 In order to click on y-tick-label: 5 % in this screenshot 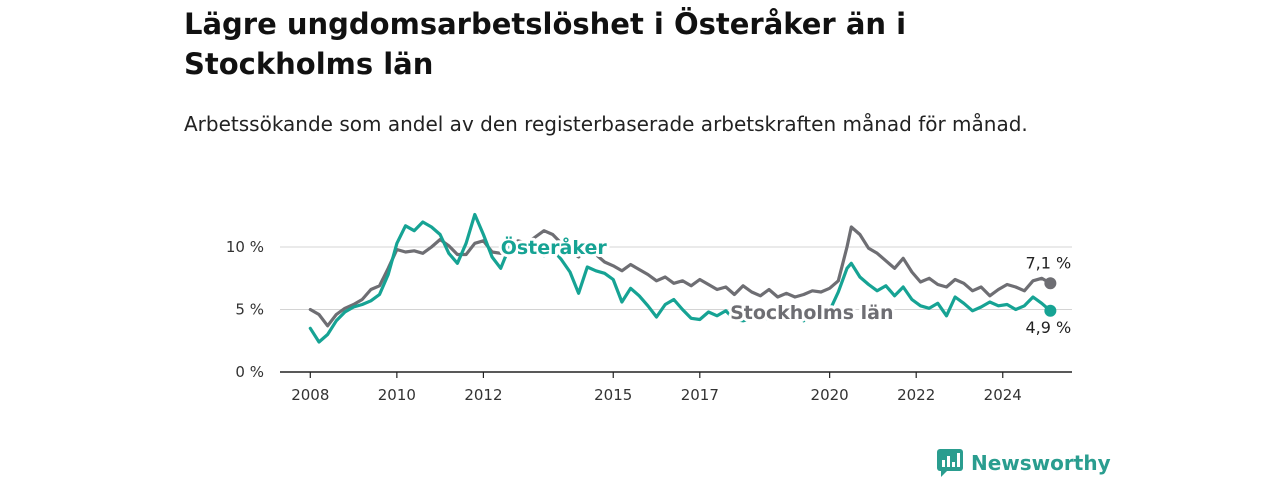, I will do `click(249, 310)`.